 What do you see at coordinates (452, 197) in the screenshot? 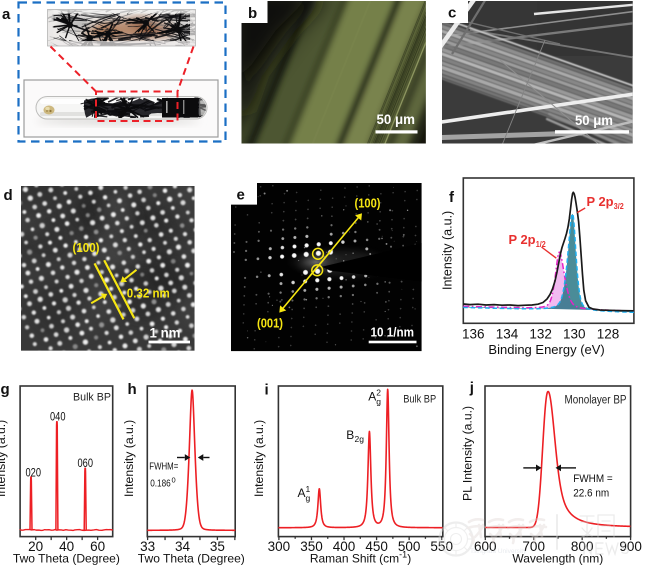
I see `svg-text: f` at bounding box center [452, 197].